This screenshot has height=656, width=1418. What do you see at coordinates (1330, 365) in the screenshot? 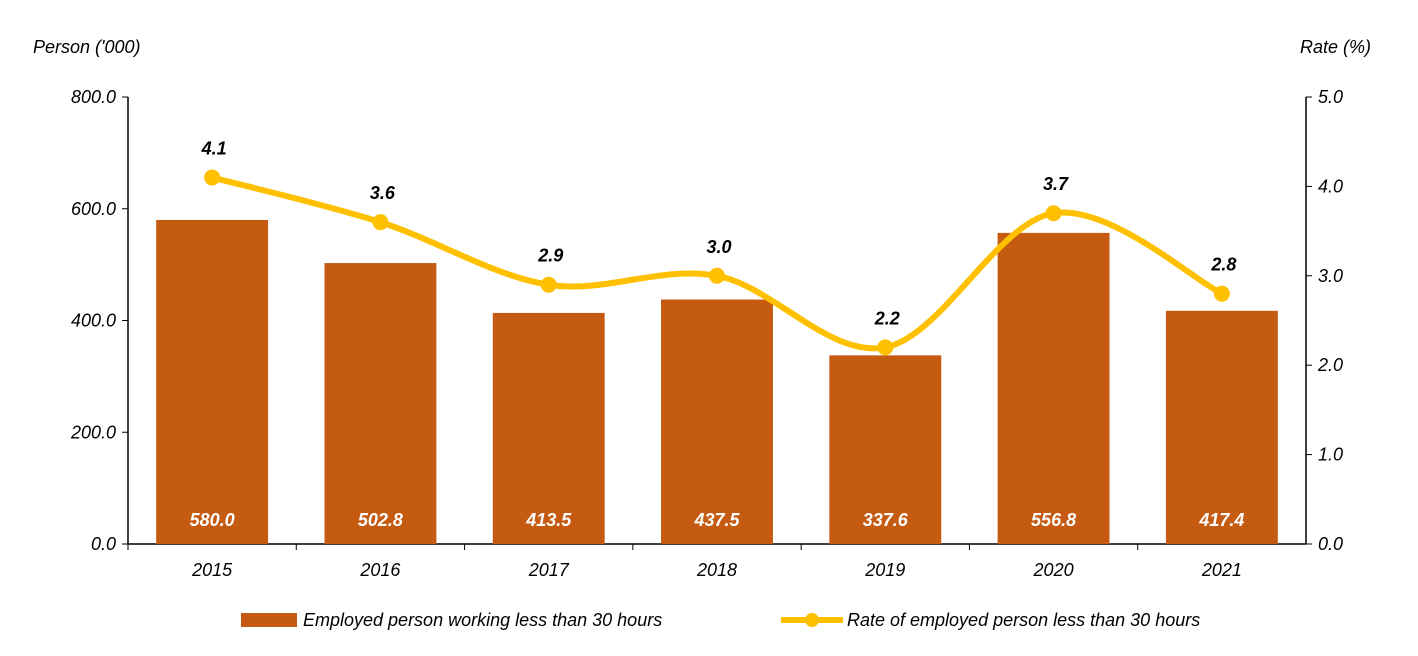
I see `right-axis-tick-label: 2.0` at bounding box center [1330, 365].